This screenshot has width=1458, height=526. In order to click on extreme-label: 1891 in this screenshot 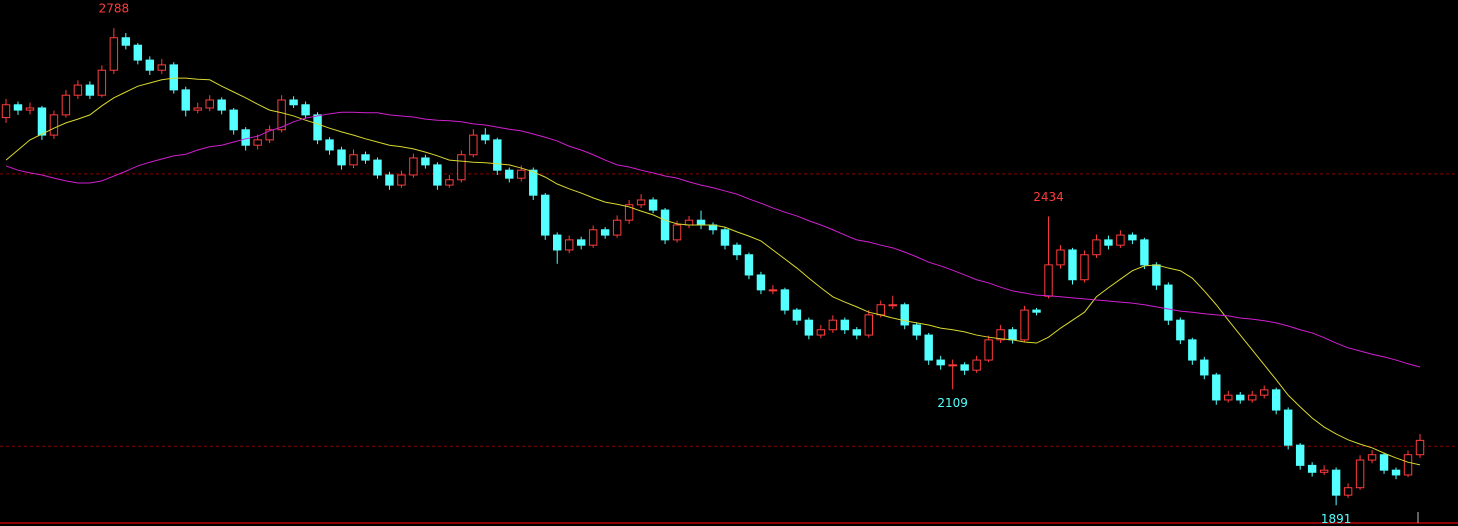, I will do `click(1336, 519)`.